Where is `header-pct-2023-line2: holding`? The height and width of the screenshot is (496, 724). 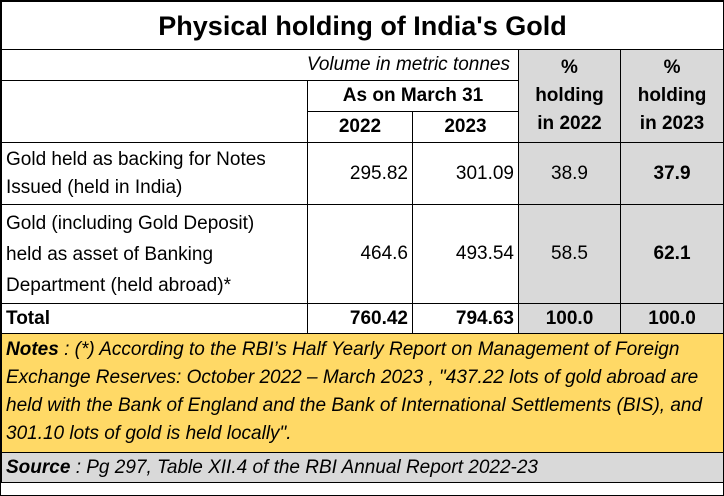
header-pct-2023-line2: holding is located at coordinates (672, 95).